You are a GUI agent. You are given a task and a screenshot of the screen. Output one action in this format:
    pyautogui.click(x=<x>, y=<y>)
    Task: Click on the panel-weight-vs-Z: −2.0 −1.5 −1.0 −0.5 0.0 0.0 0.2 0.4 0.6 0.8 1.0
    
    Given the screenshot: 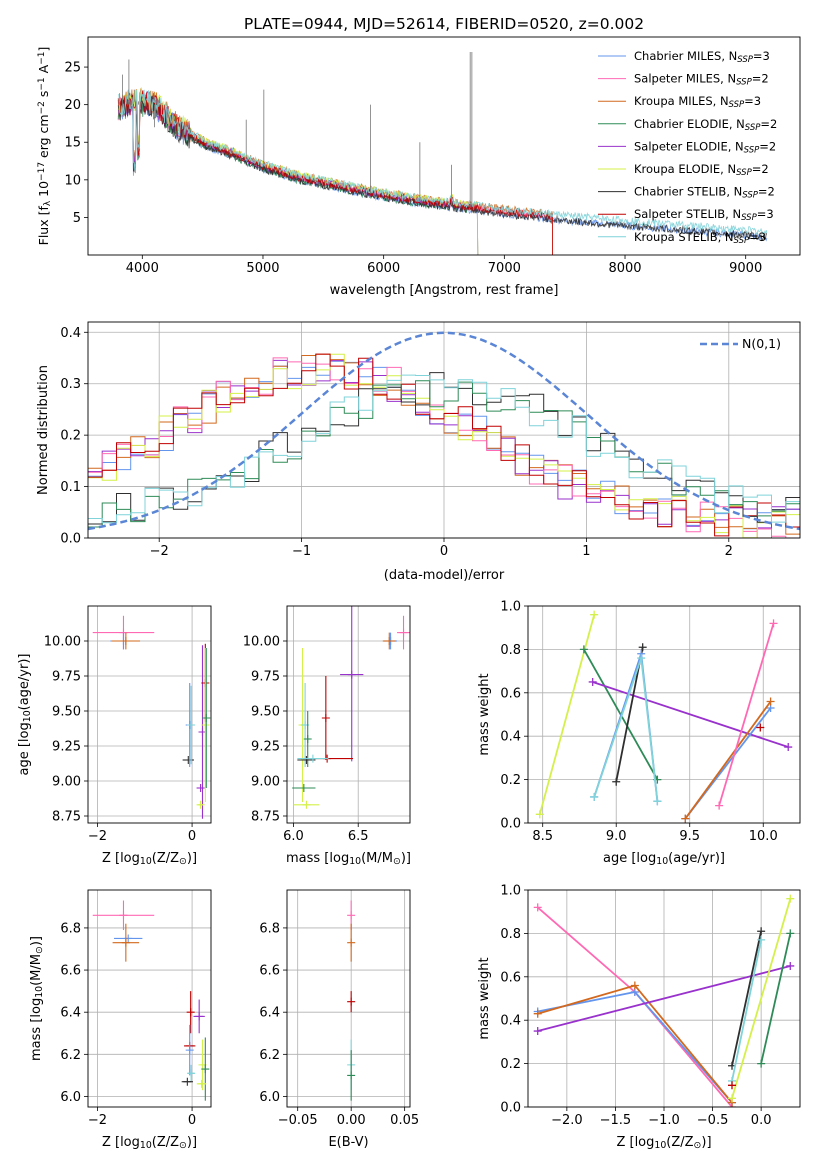 What is the action you would take?
    pyautogui.click(x=650, y=1006)
    